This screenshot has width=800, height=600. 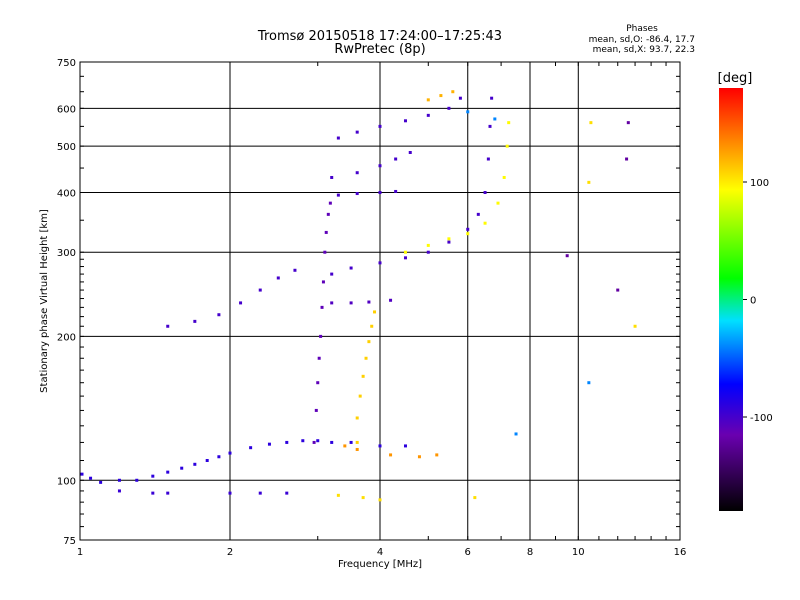 What do you see at coordinates (644, 50) in the screenshot?
I see `phase-stats-x: mean, sd,X: 93.7, 22.3` at bounding box center [644, 50].